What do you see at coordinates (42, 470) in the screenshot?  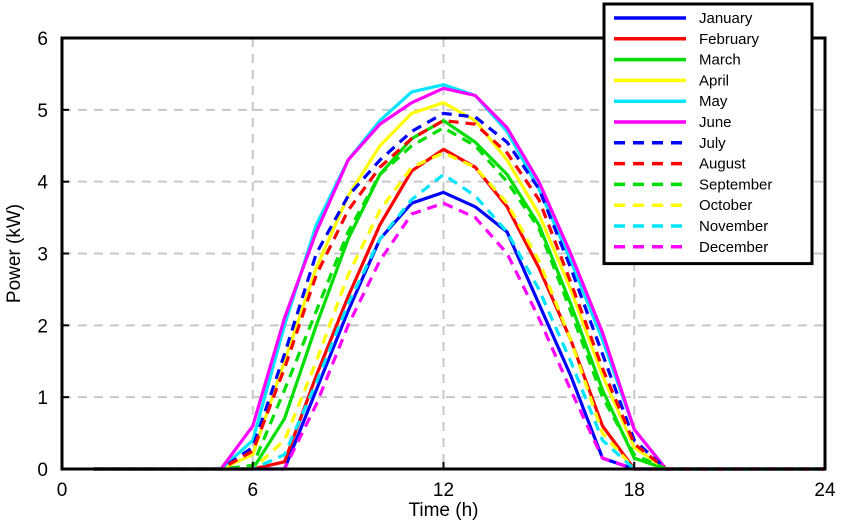 I see `y-tick-label: 0` at bounding box center [42, 470].